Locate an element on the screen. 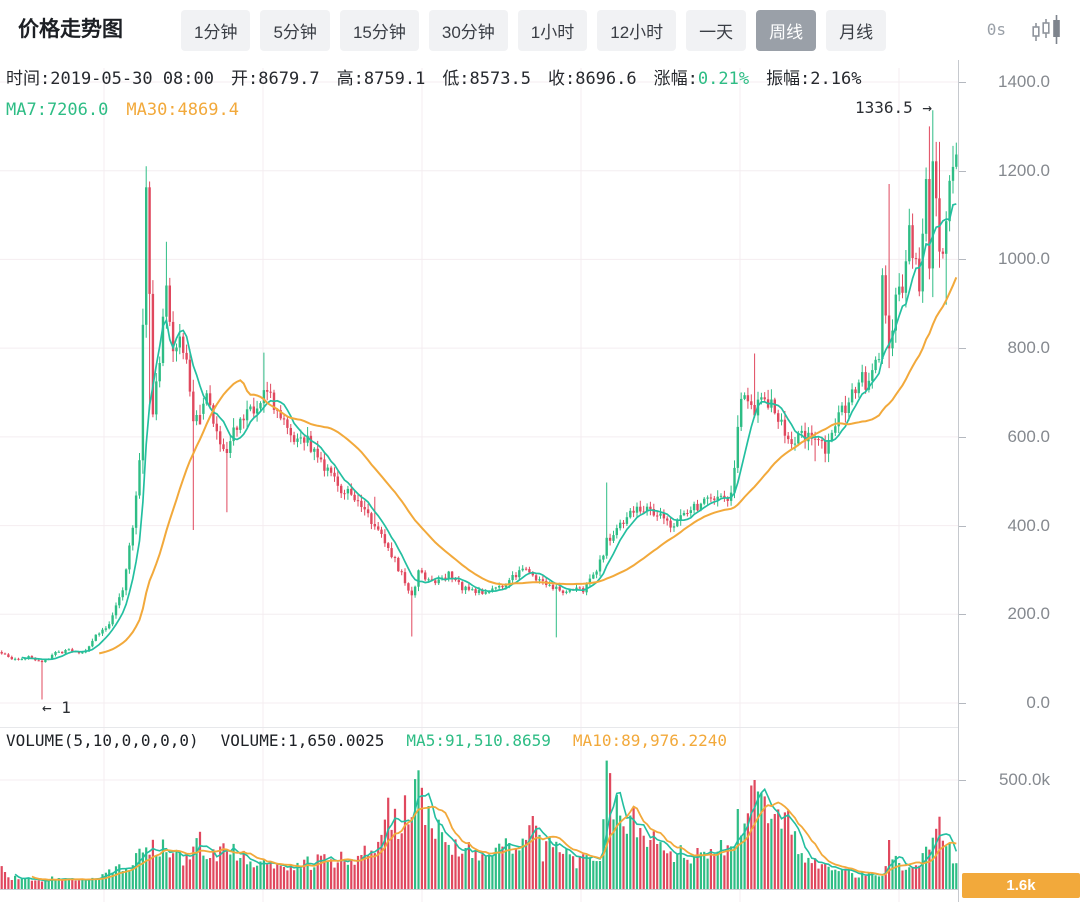 The height and width of the screenshot is (902, 1080). volume-value: VOLUME:1,650.0025 is located at coordinates (302, 740).